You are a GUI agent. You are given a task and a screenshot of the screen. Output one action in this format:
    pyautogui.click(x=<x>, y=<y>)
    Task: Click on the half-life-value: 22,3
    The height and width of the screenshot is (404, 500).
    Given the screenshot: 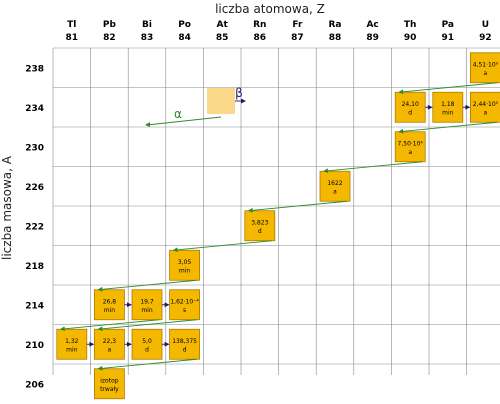 What is the action you would take?
    pyautogui.click(x=110, y=341)
    